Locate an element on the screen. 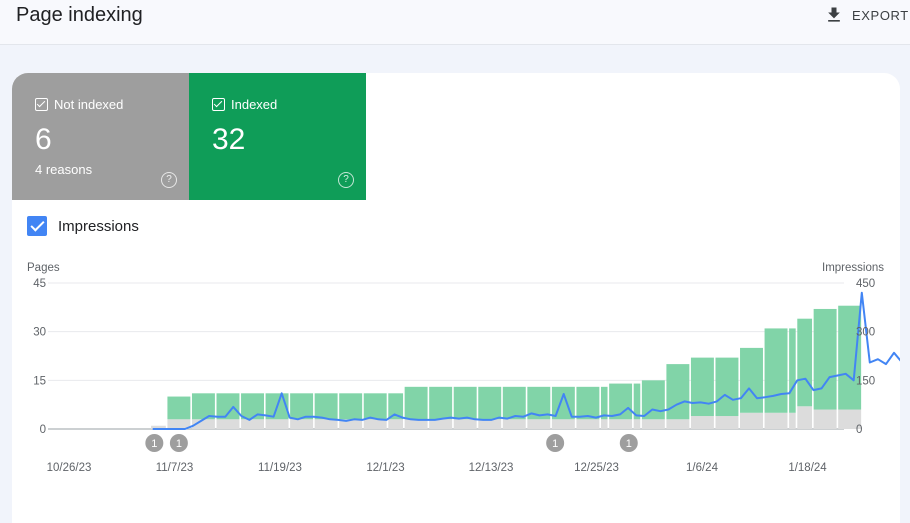 The width and height of the screenshot is (910, 523). x-tick-label: 12/25/23 is located at coordinates (596, 468).